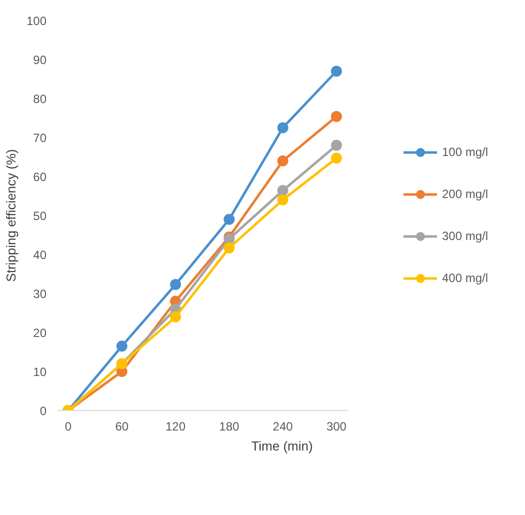 This screenshot has width=525, height=515. I want to click on x-tick-label: 0, so click(68, 427).